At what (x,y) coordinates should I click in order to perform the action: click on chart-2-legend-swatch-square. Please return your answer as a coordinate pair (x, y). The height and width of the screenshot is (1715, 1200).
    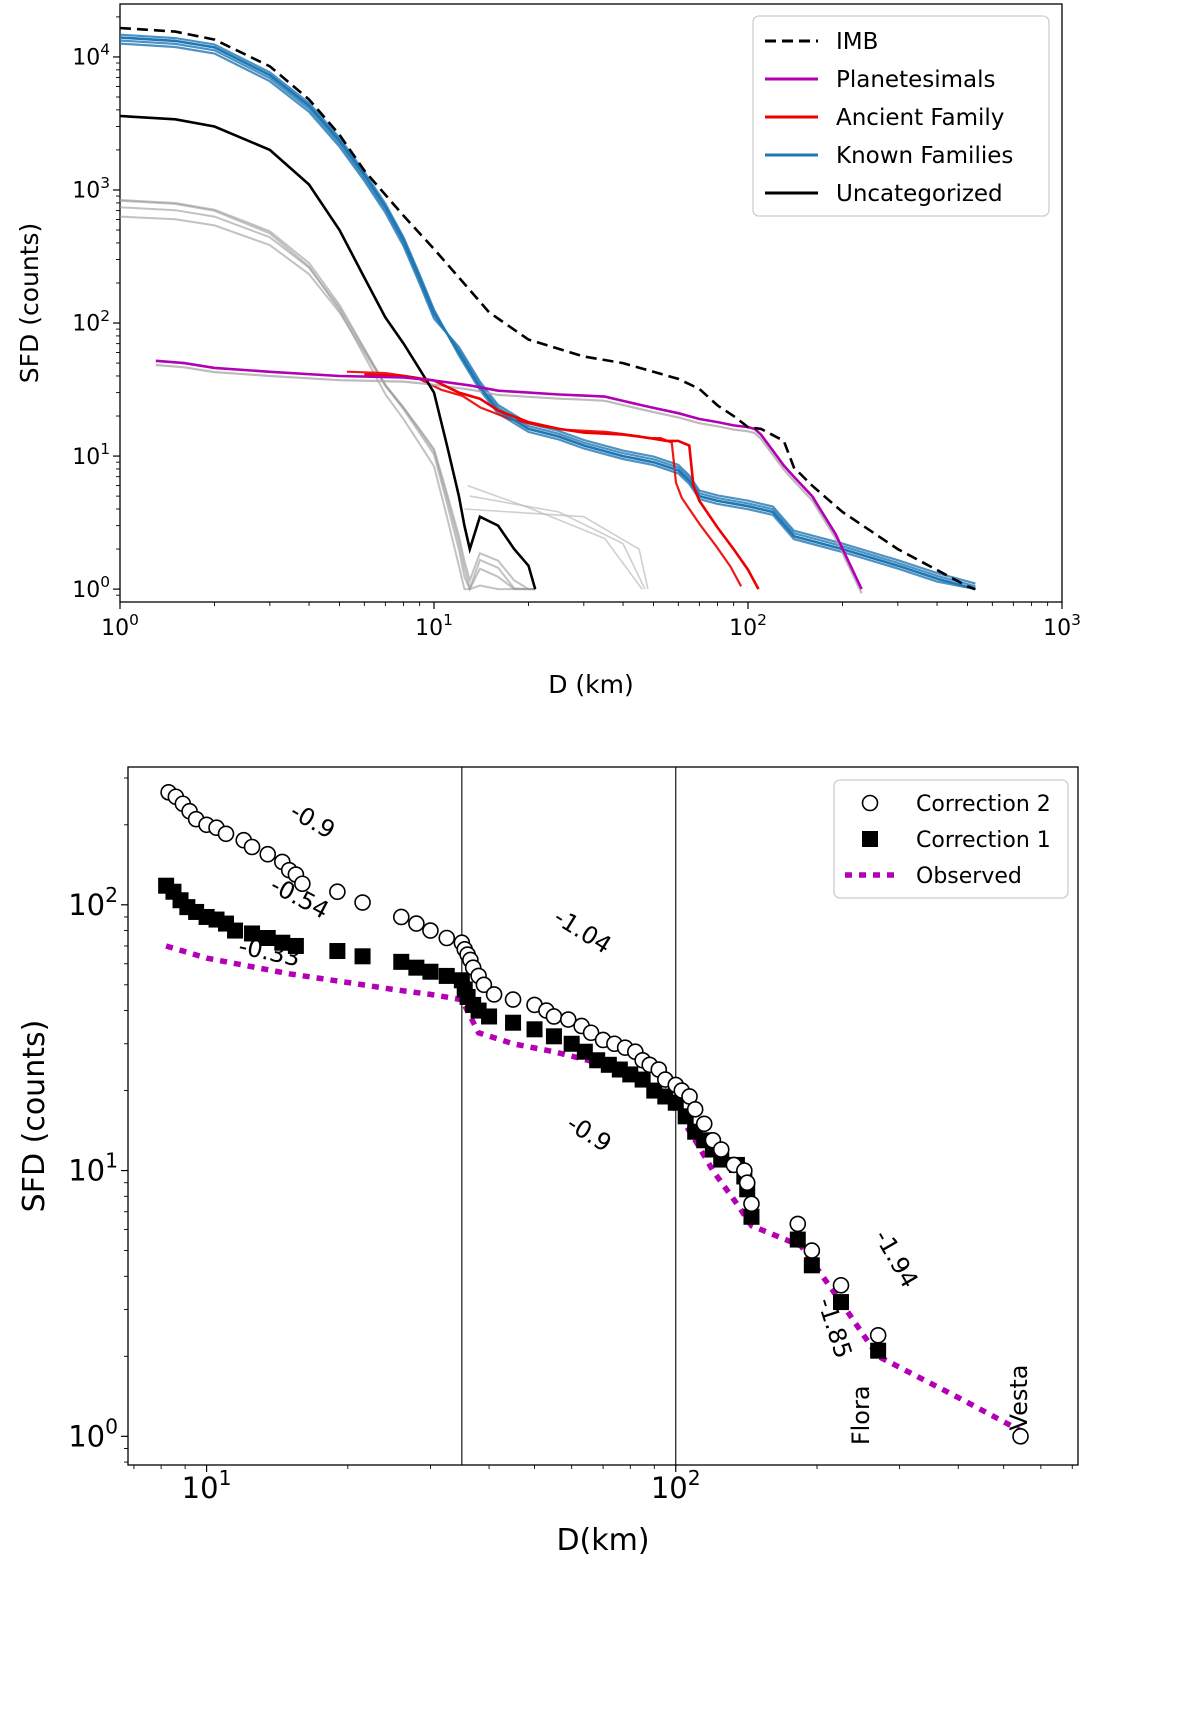
    Looking at the image, I should click on (870, 839).